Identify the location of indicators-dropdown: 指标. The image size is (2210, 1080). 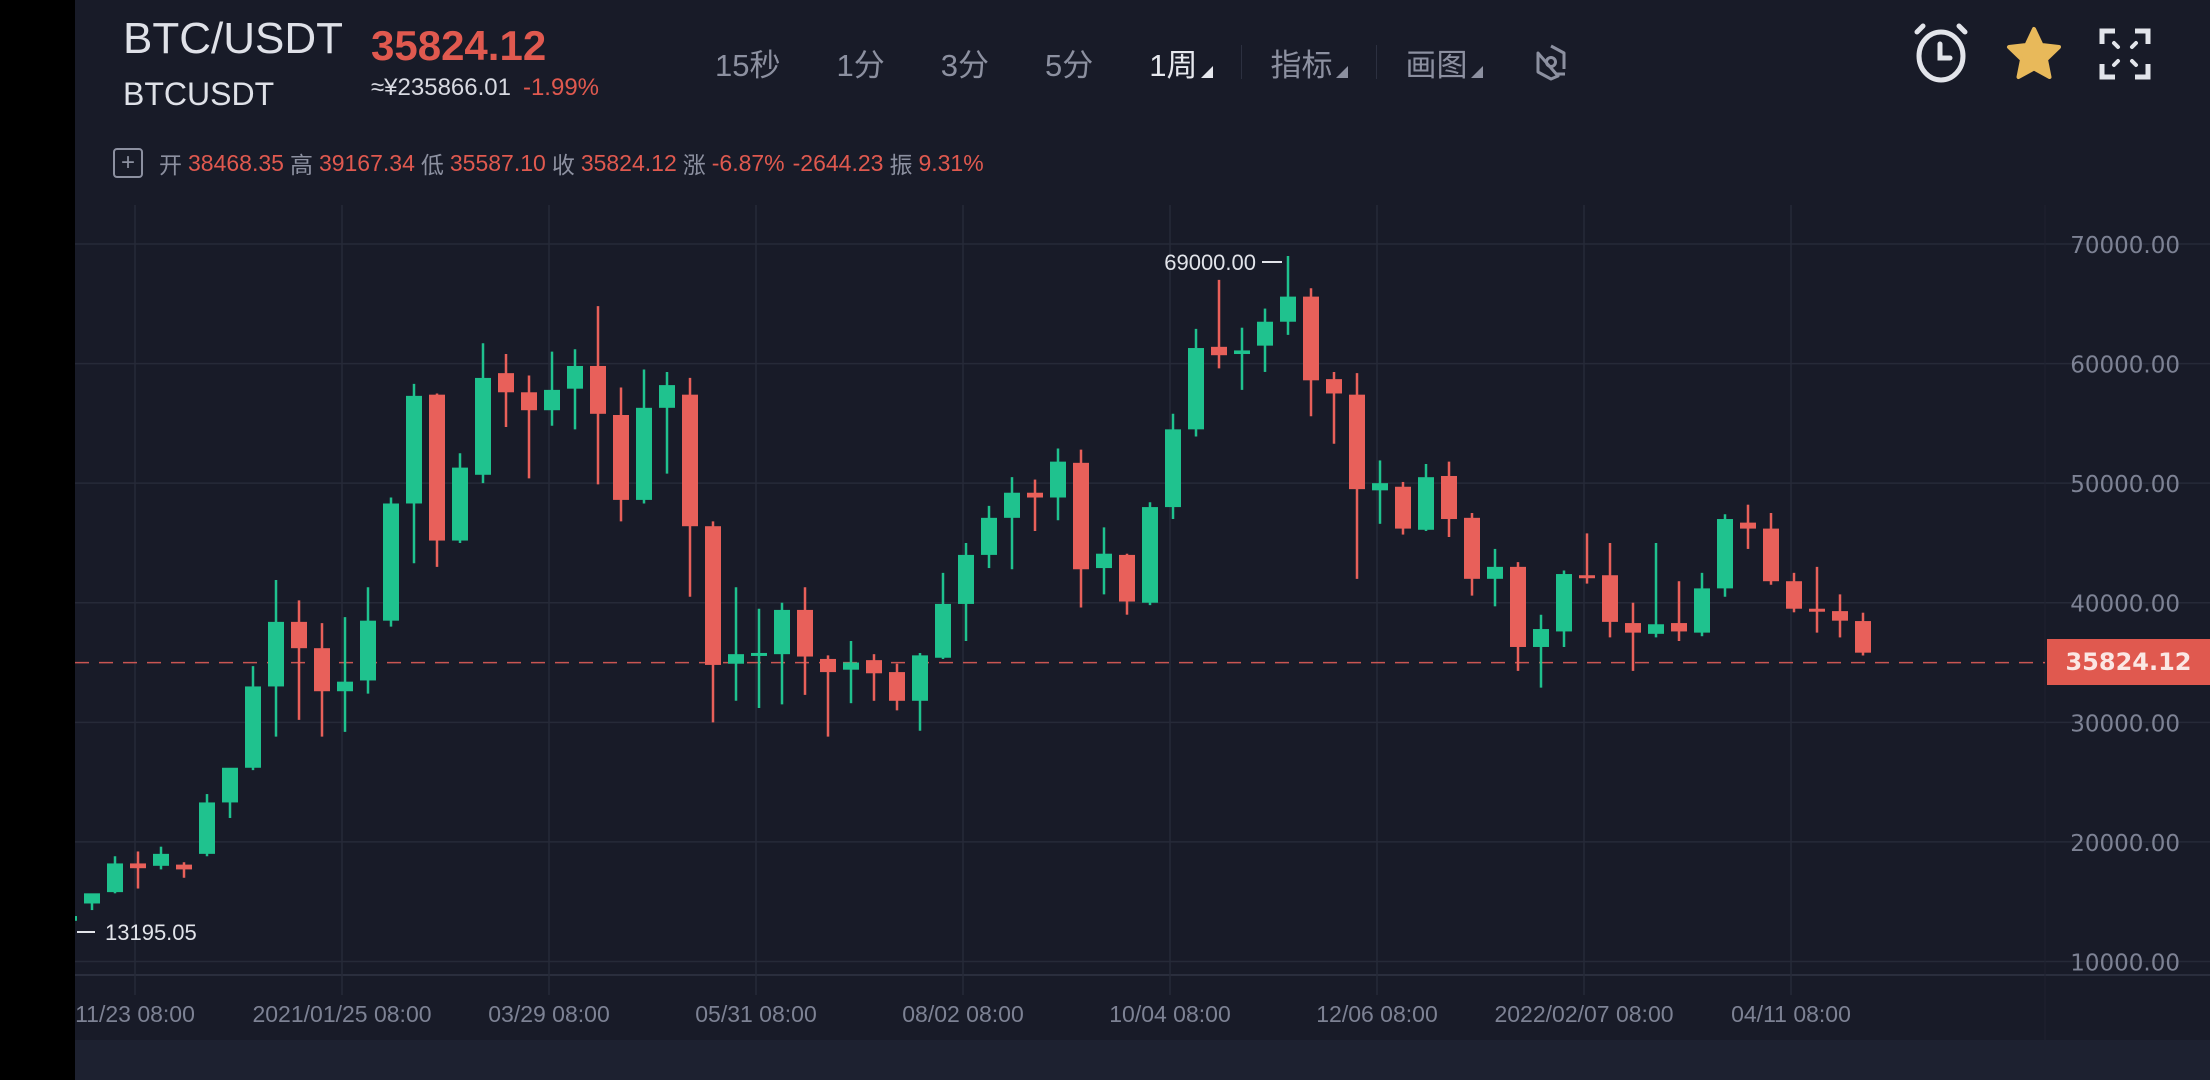
(1309, 62).